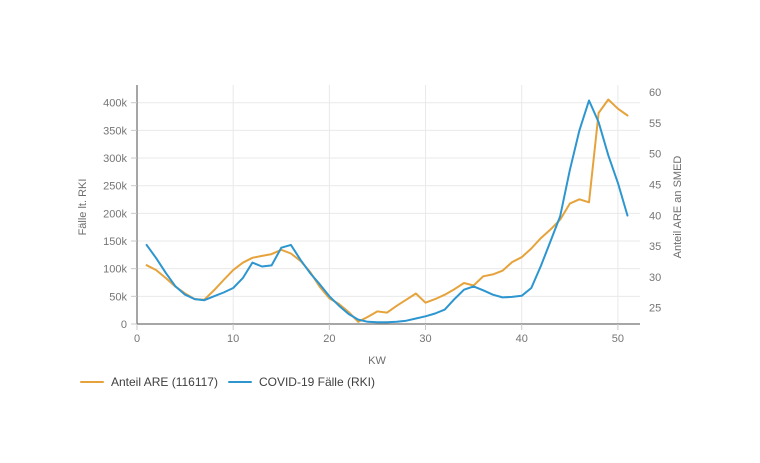 The width and height of the screenshot is (760, 463). What do you see at coordinates (115, 104) in the screenshot?
I see `svg-text: 400k` at bounding box center [115, 104].